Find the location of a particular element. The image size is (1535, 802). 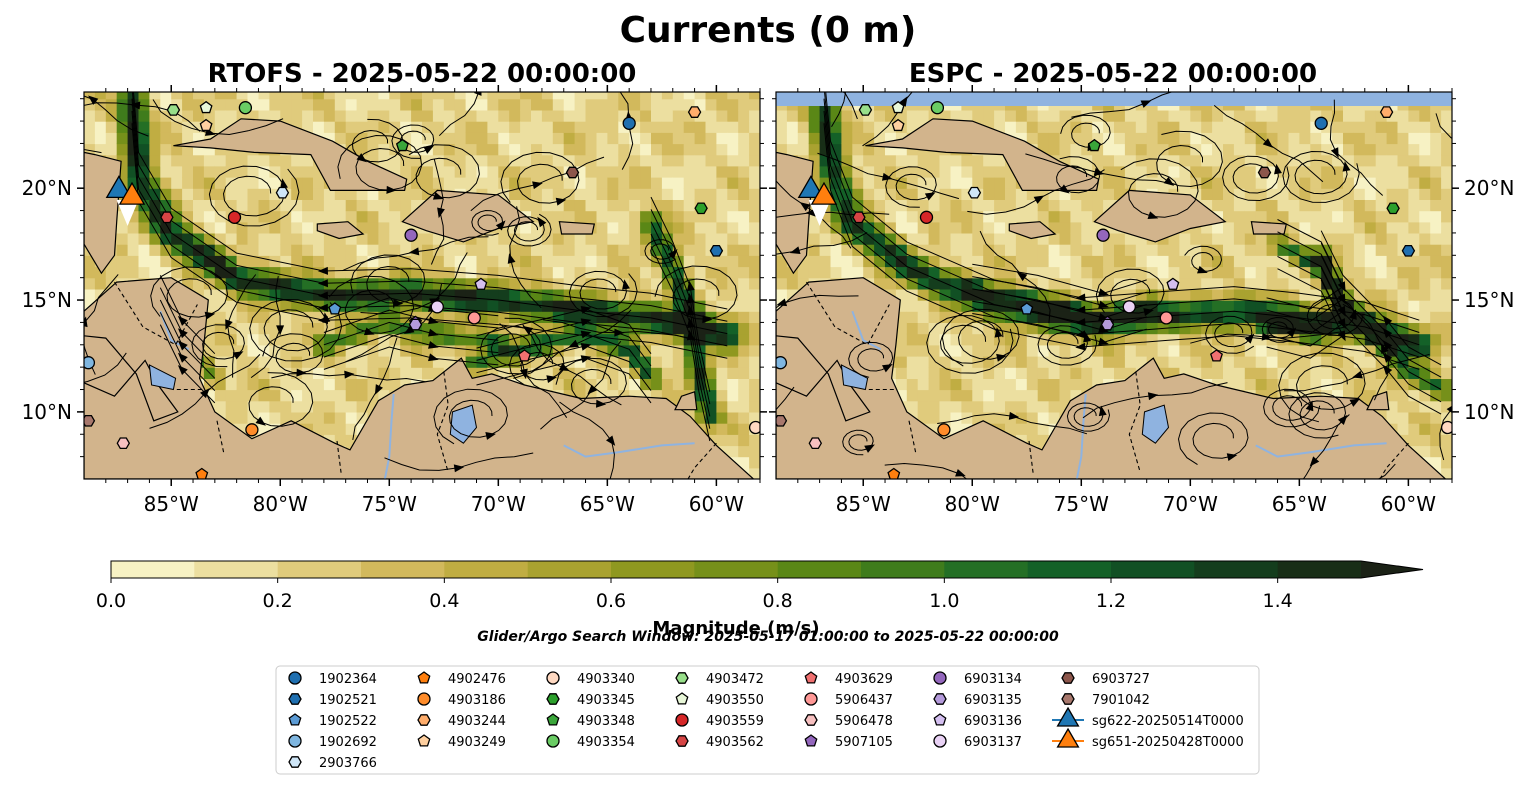

glider-sg651-20250428T0000 is located at coordinates (132, 193).